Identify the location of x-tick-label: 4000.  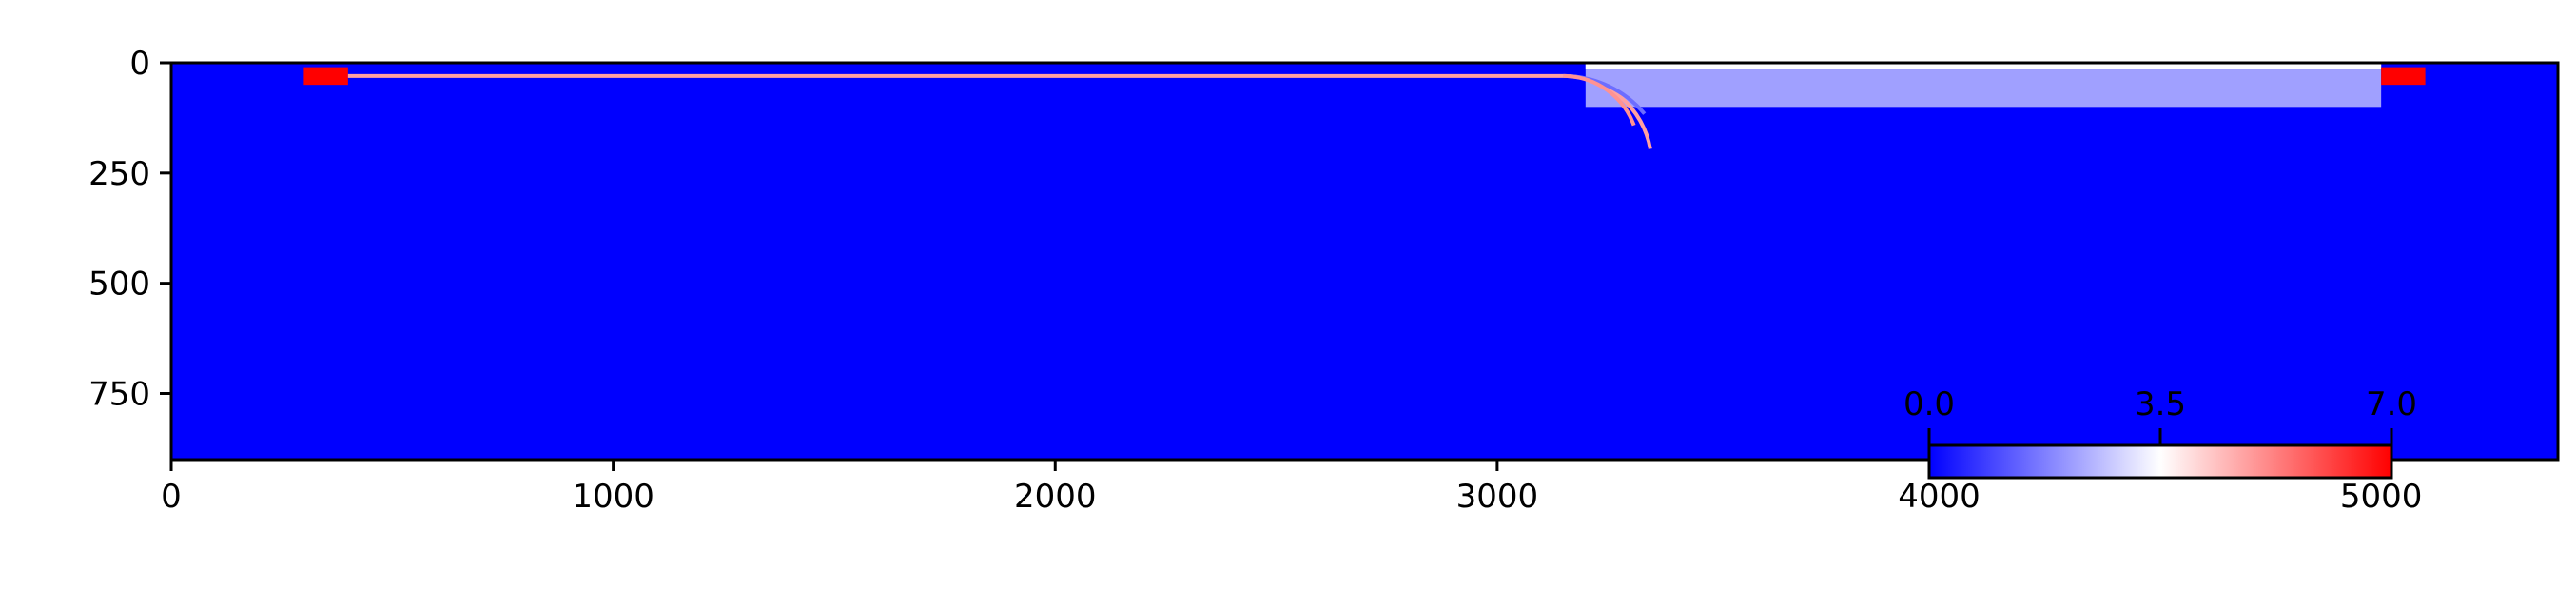
(1940, 497).